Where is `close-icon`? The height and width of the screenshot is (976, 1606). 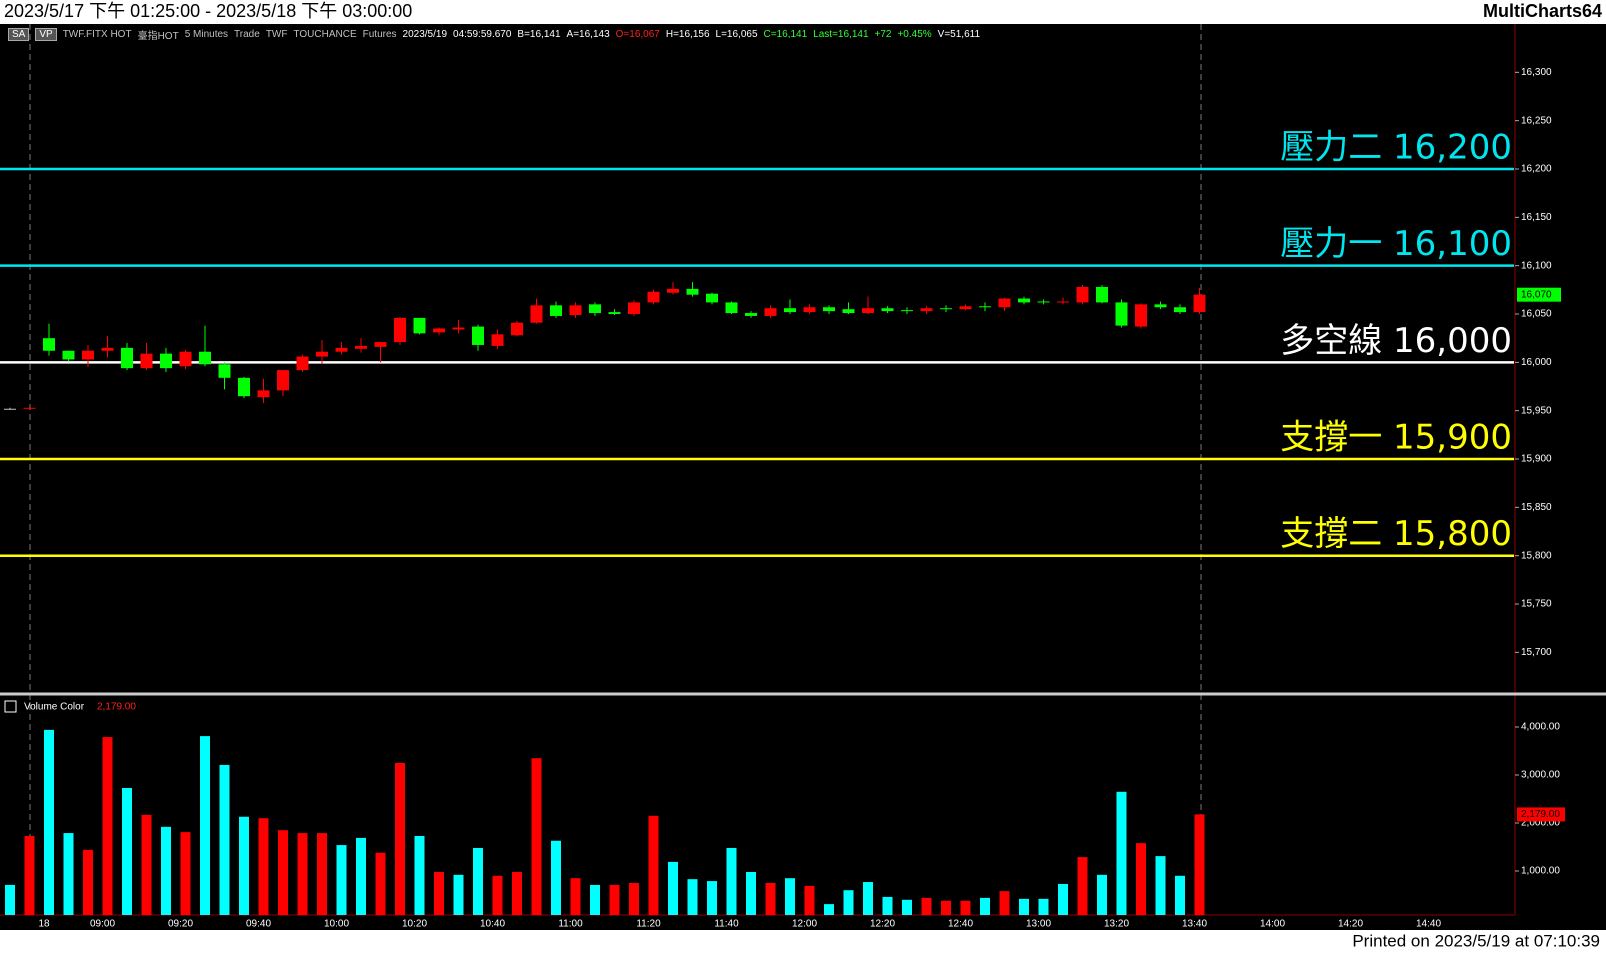
close-icon is located at coordinates (10, 706).